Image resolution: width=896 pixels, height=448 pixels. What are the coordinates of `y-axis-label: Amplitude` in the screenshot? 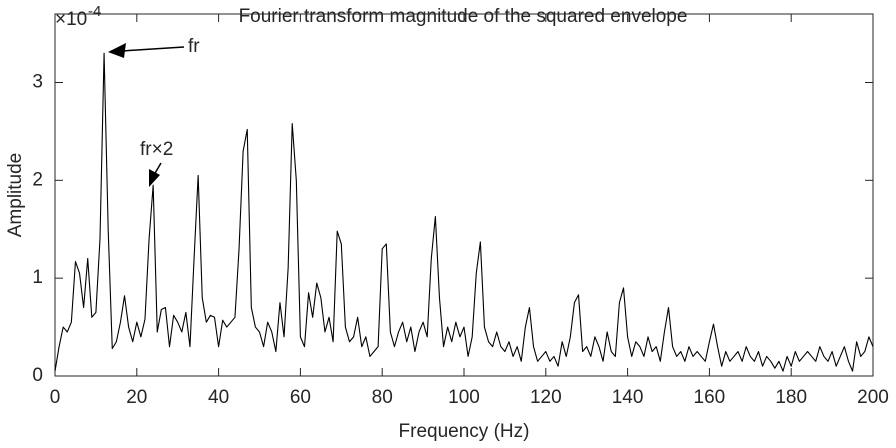 It's located at (15, 195).